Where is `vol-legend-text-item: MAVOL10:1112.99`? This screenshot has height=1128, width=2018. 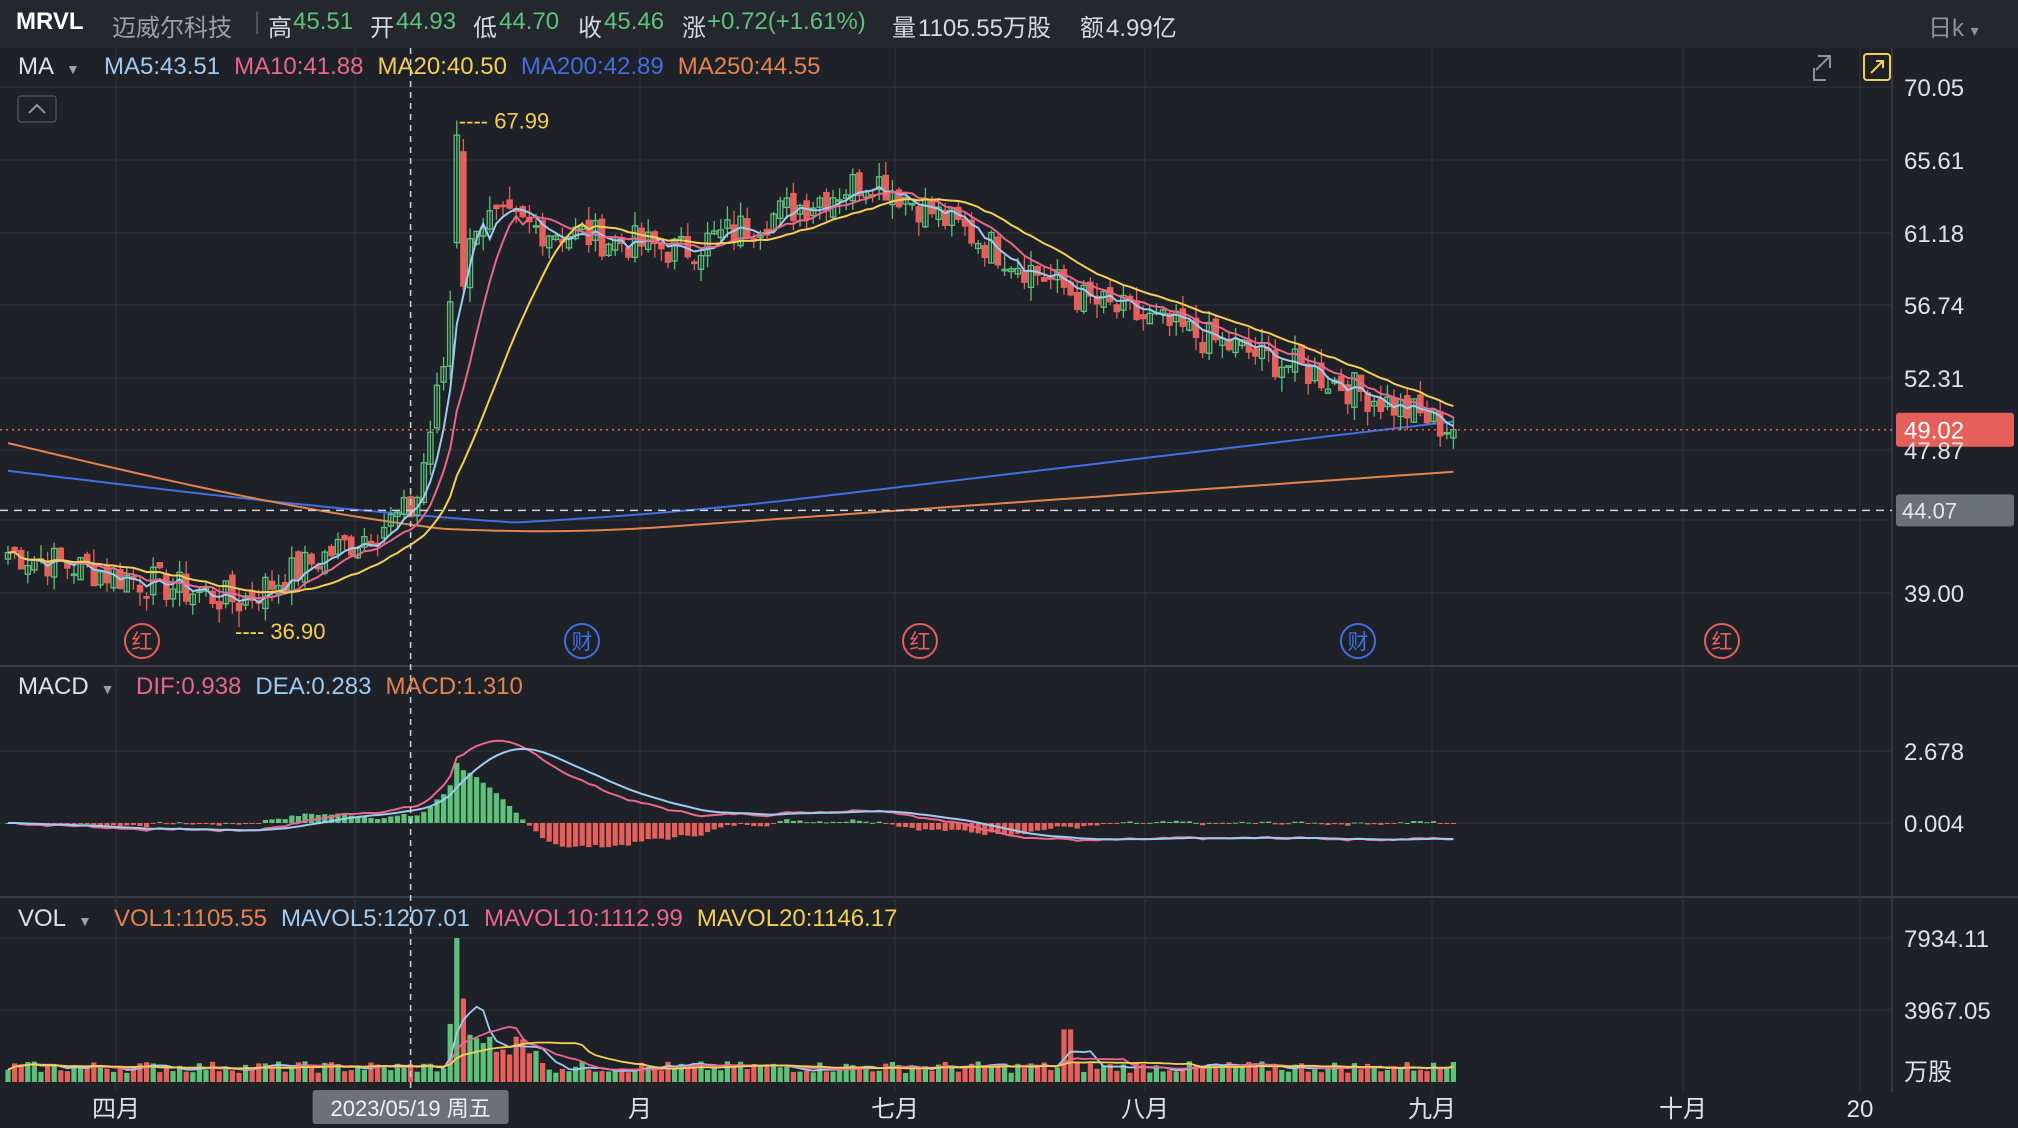 vol-legend-text-item: MAVOL10:1112.99 is located at coordinates (583, 918).